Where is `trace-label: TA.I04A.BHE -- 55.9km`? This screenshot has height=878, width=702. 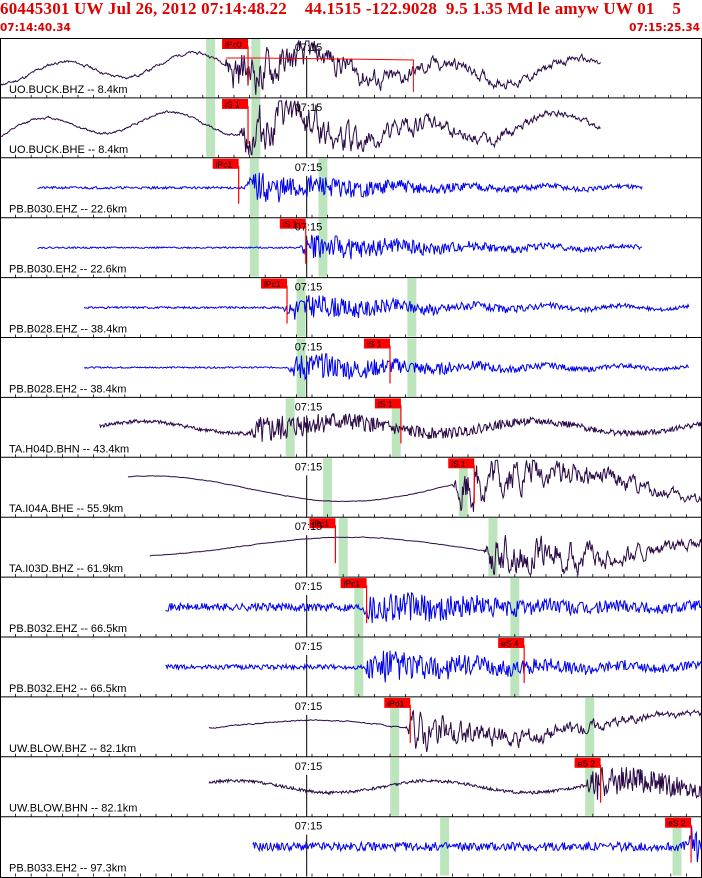
trace-label: TA.I04A.BHE -- 55.9km is located at coordinates (66, 509).